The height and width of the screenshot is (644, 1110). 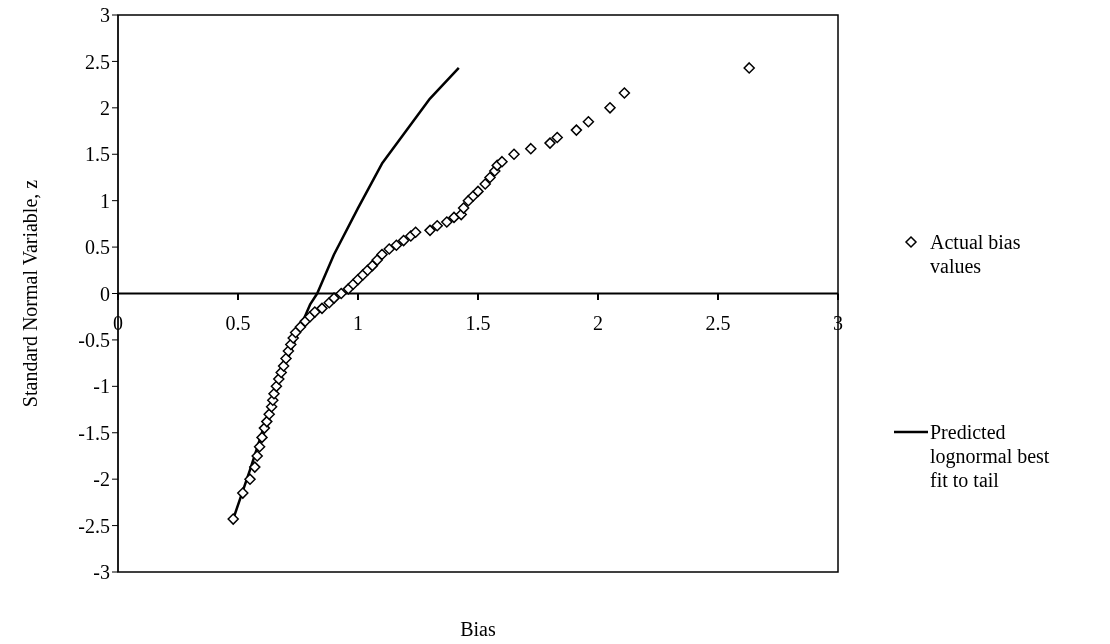 What do you see at coordinates (105, 200) in the screenshot?
I see `y-tick-label: 1` at bounding box center [105, 200].